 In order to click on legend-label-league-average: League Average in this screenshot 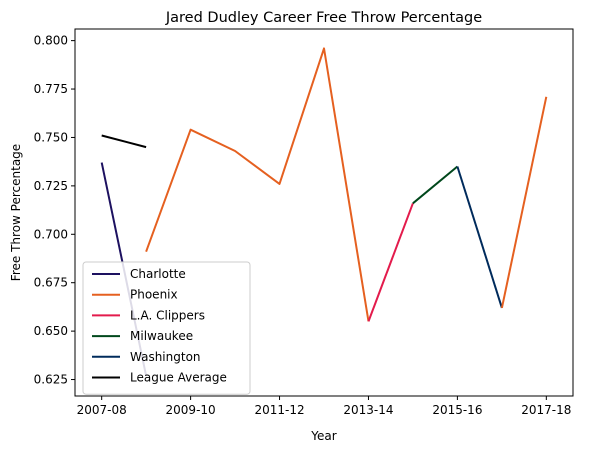, I will do `click(178, 378)`.